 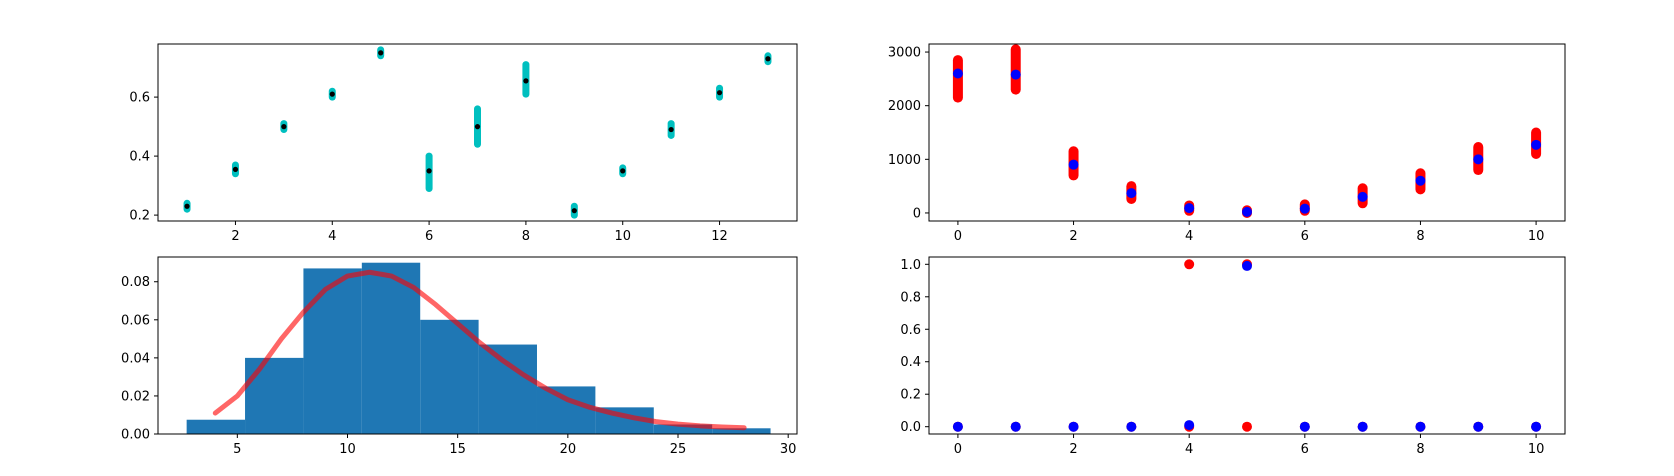 What do you see at coordinates (135, 358) in the screenshot?
I see `y-tick-label: 0.04` at bounding box center [135, 358].